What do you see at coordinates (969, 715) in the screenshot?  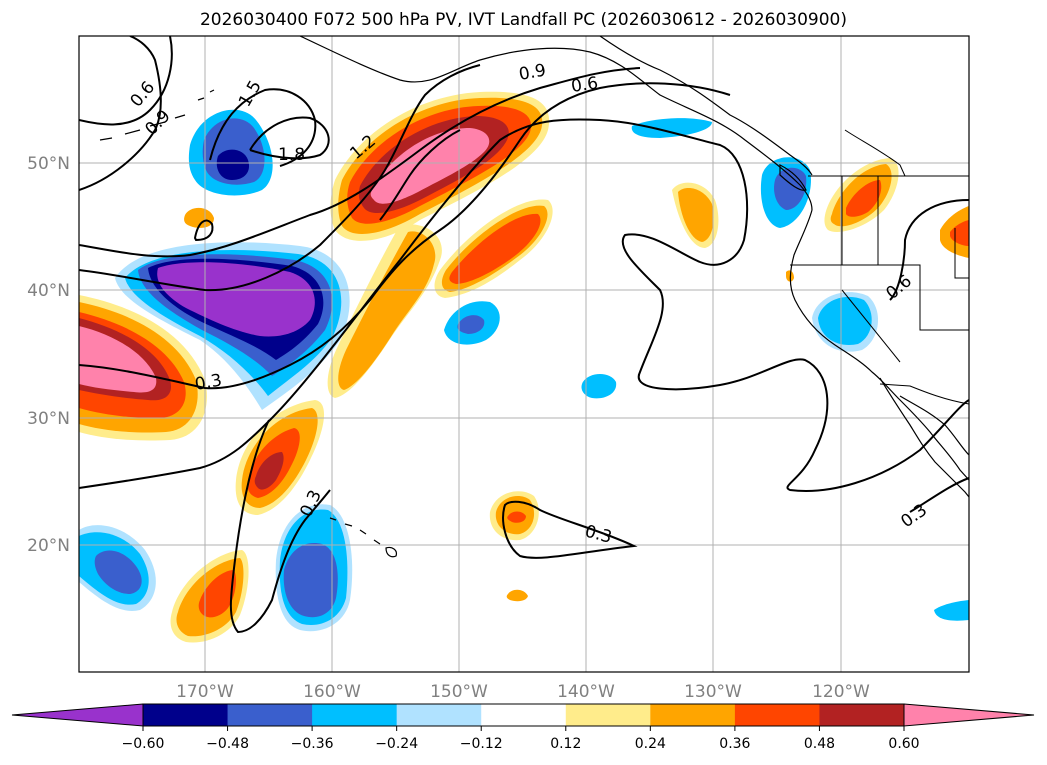 I see `colorbar-extend-high` at bounding box center [969, 715].